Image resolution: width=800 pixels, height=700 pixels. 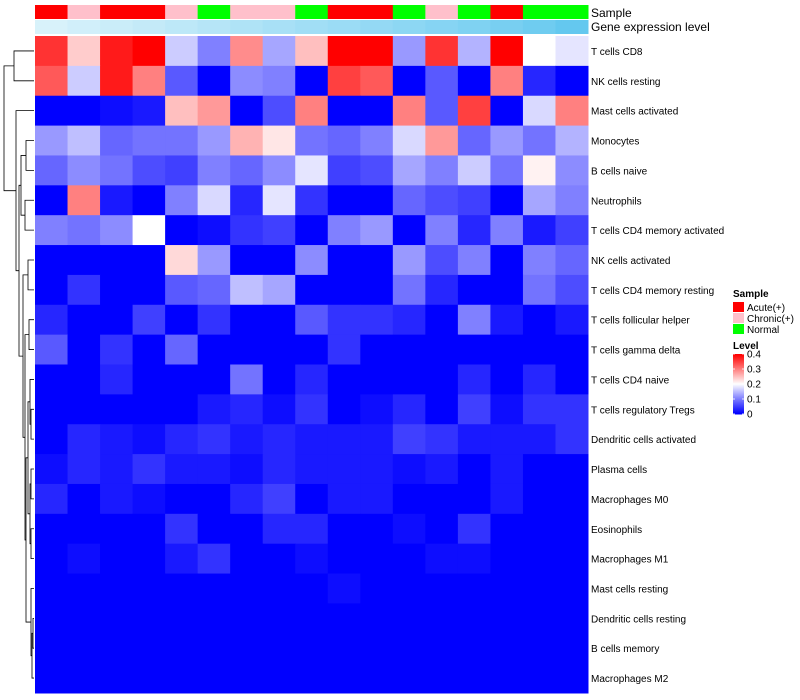 What do you see at coordinates (611, 13) in the screenshot?
I see `annotation-label-sample: Sample` at bounding box center [611, 13].